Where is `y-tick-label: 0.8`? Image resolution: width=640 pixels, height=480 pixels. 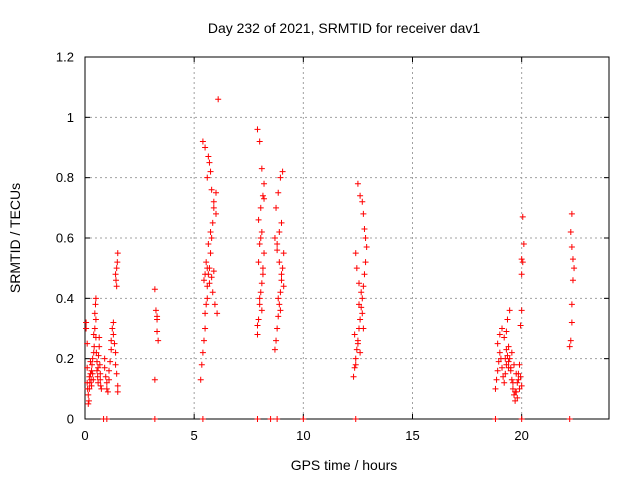
y-tick-label: 0.8 is located at coordinates (65, 177).